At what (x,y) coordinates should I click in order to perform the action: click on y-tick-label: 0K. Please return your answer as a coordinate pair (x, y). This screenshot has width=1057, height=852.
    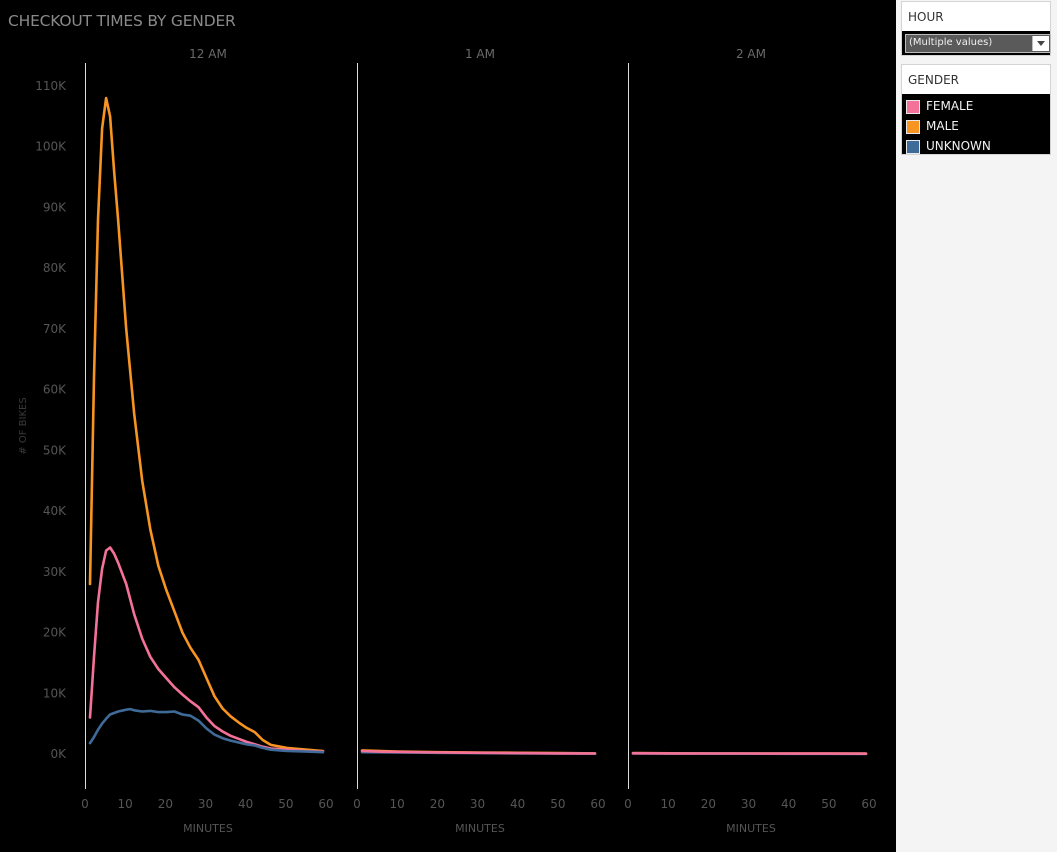
    Looking at the image, I should click on (58, 754).